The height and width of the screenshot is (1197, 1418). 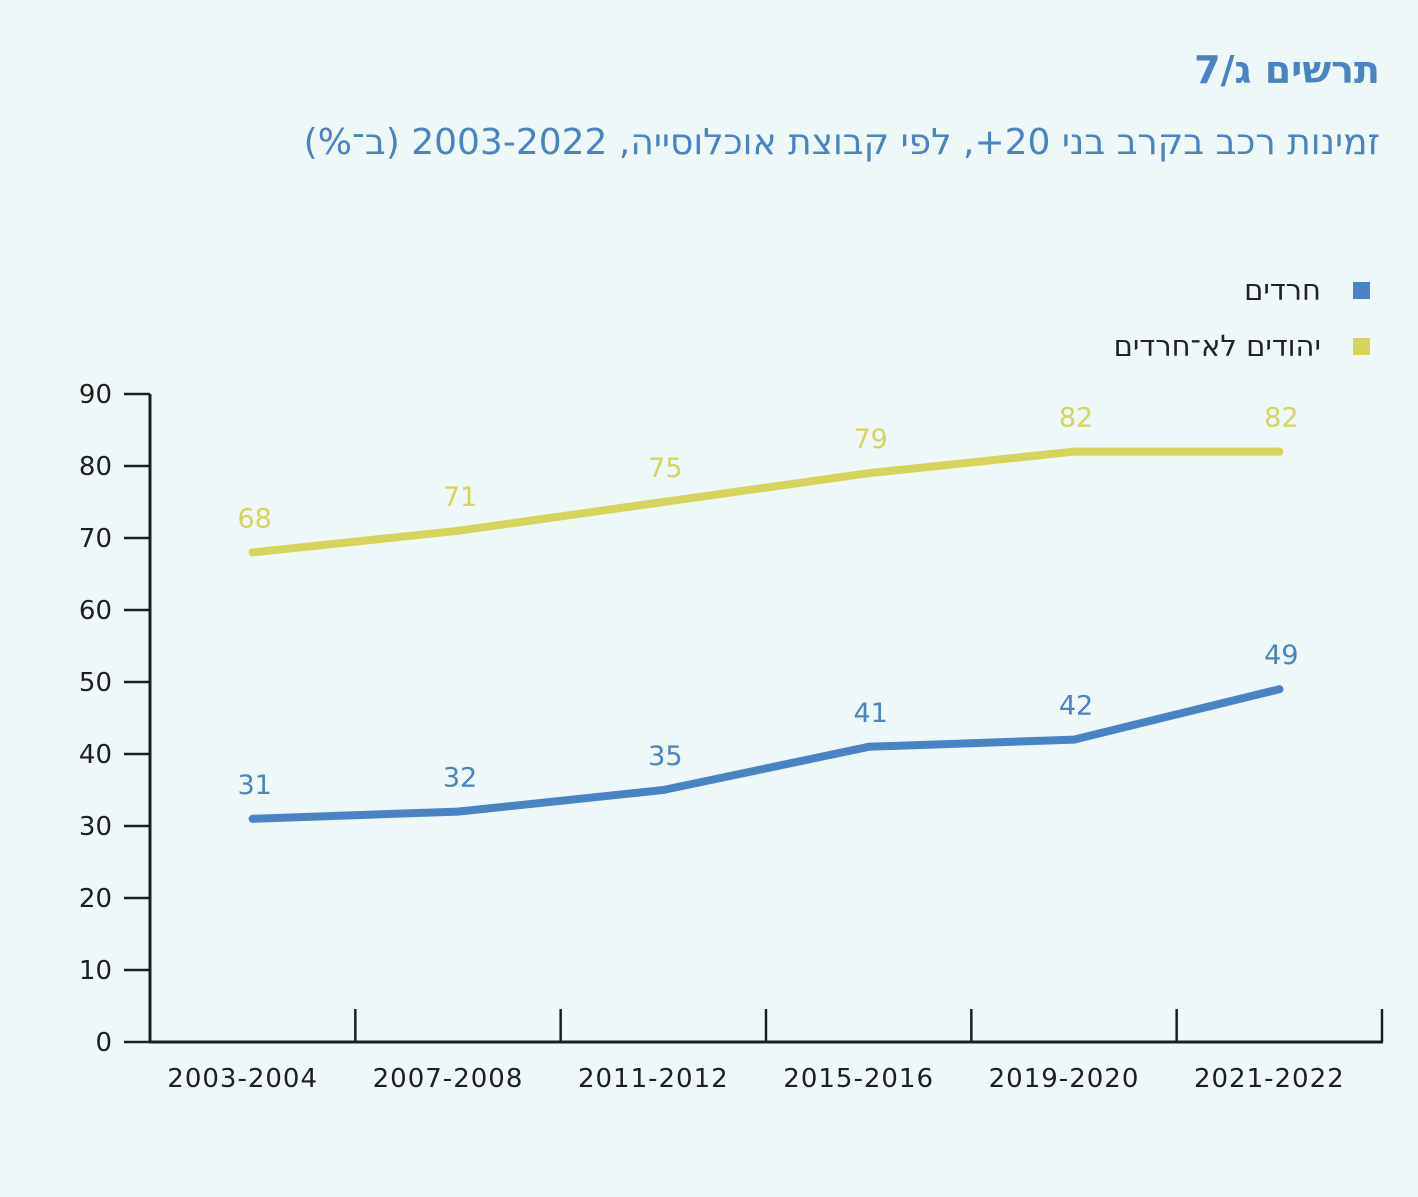 I want to click on x-tick-label: 2003-2004, so click(x=242, y=1079).